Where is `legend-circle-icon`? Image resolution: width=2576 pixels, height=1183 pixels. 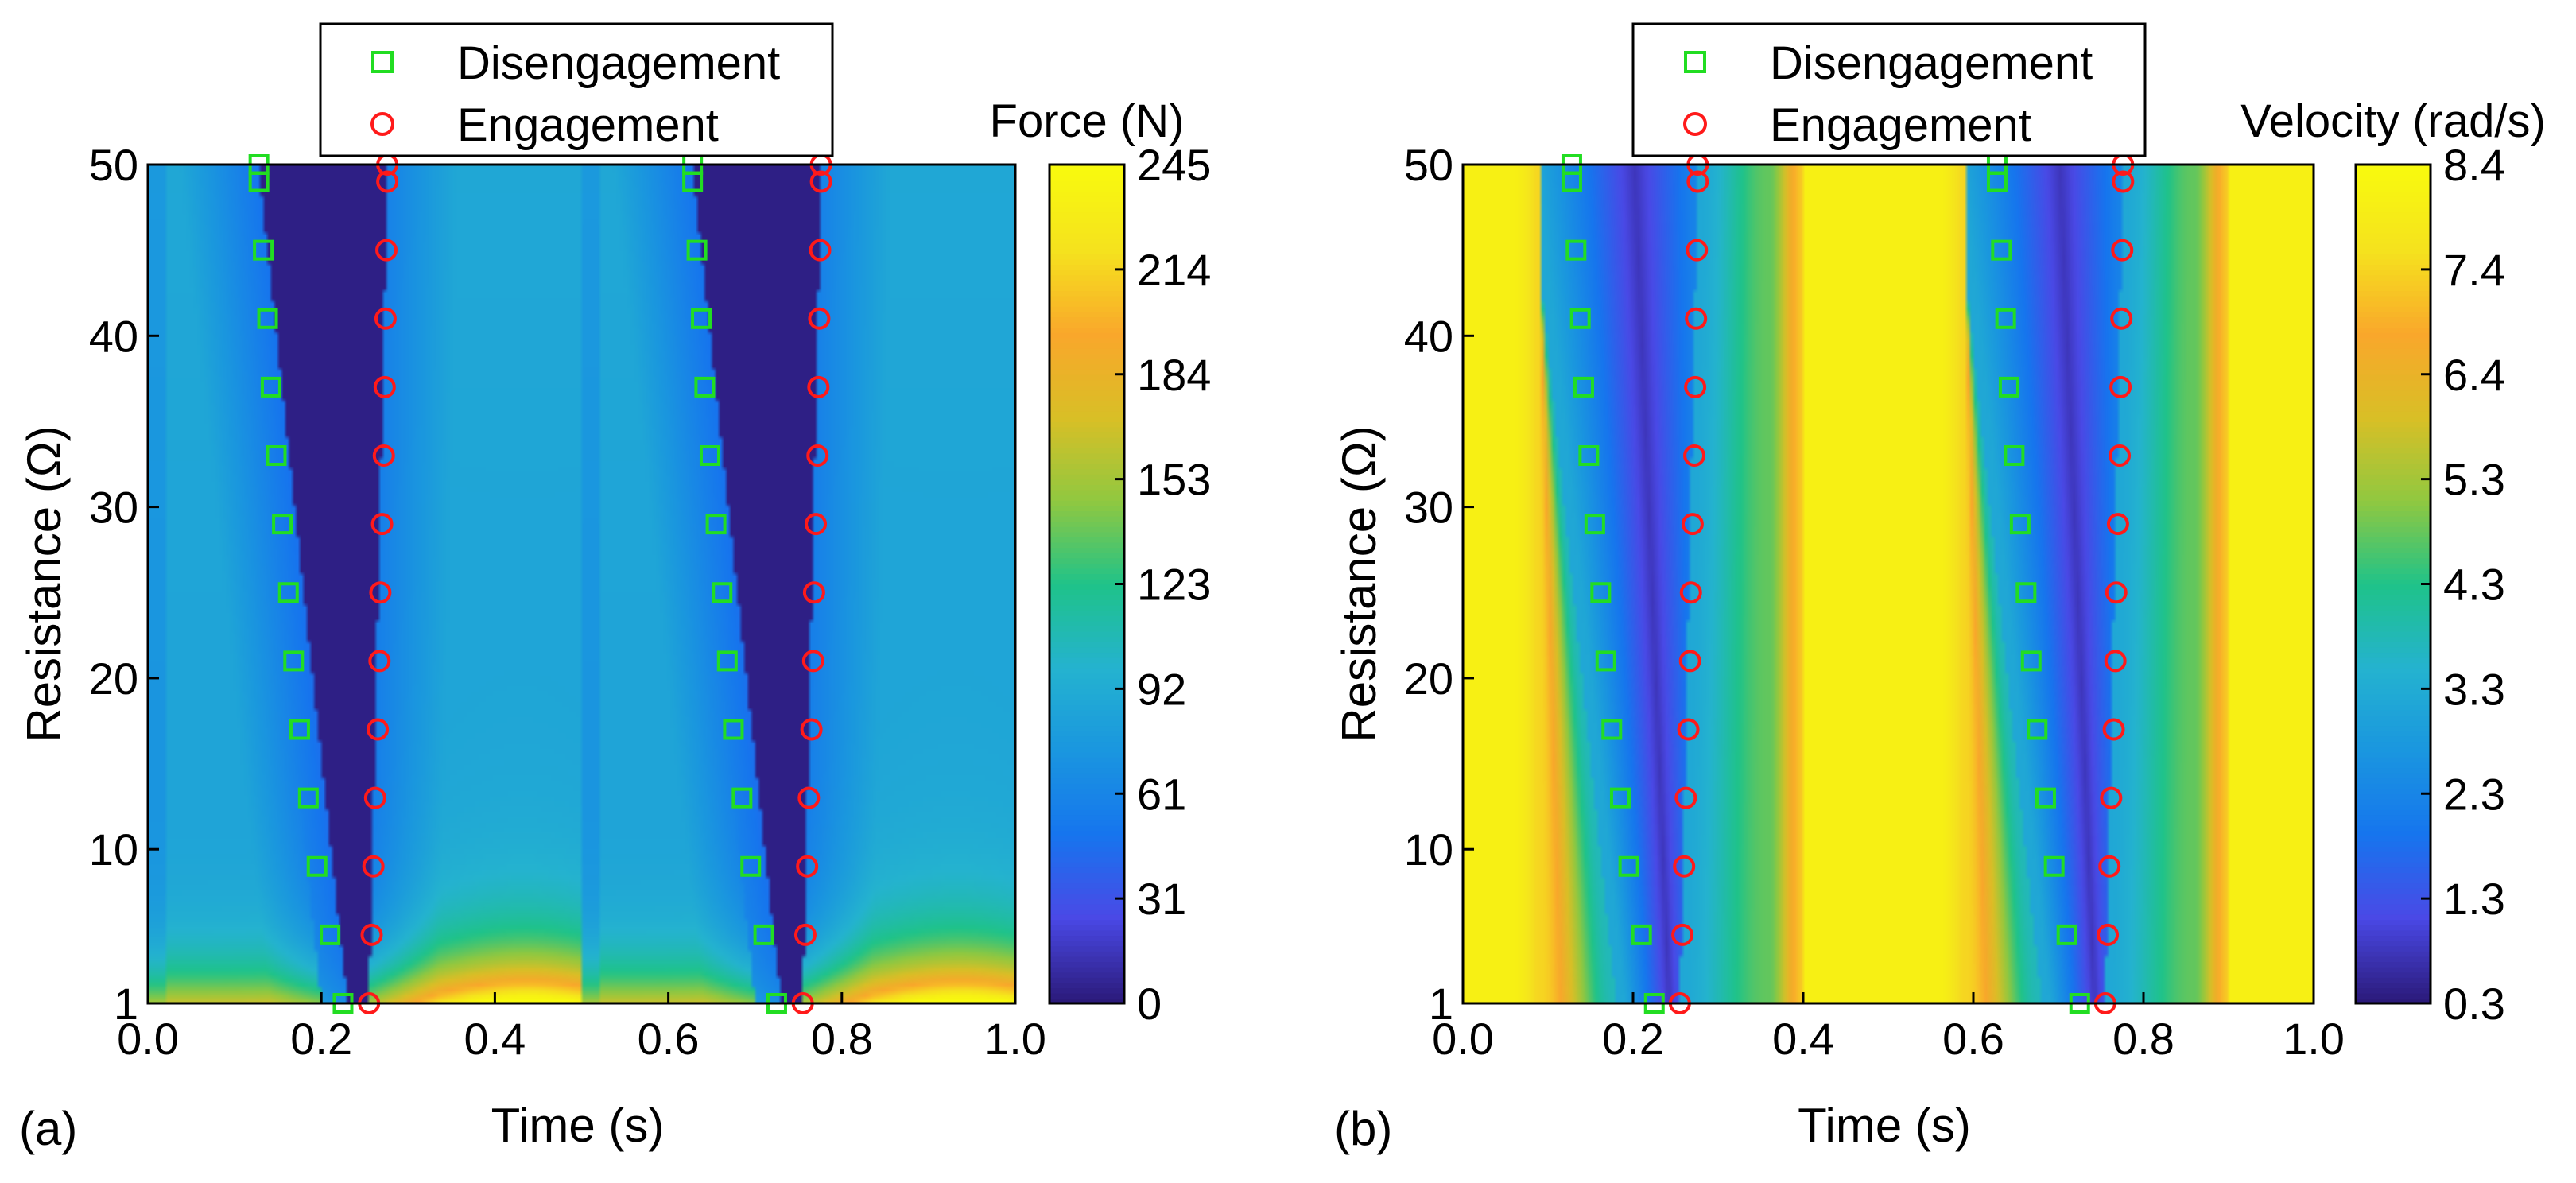 legend-circle-icon is located at coordinates (382, 124).